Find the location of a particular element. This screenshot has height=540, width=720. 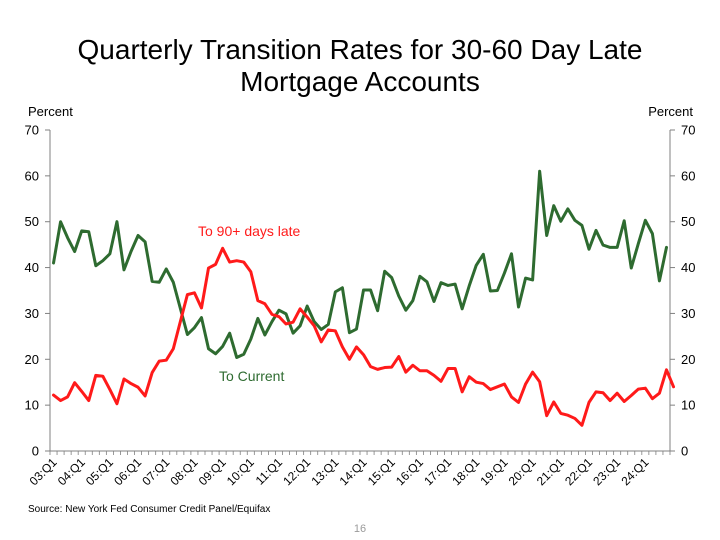

x-tick-label: 24:Q1 is located at coordinates (634, 471).